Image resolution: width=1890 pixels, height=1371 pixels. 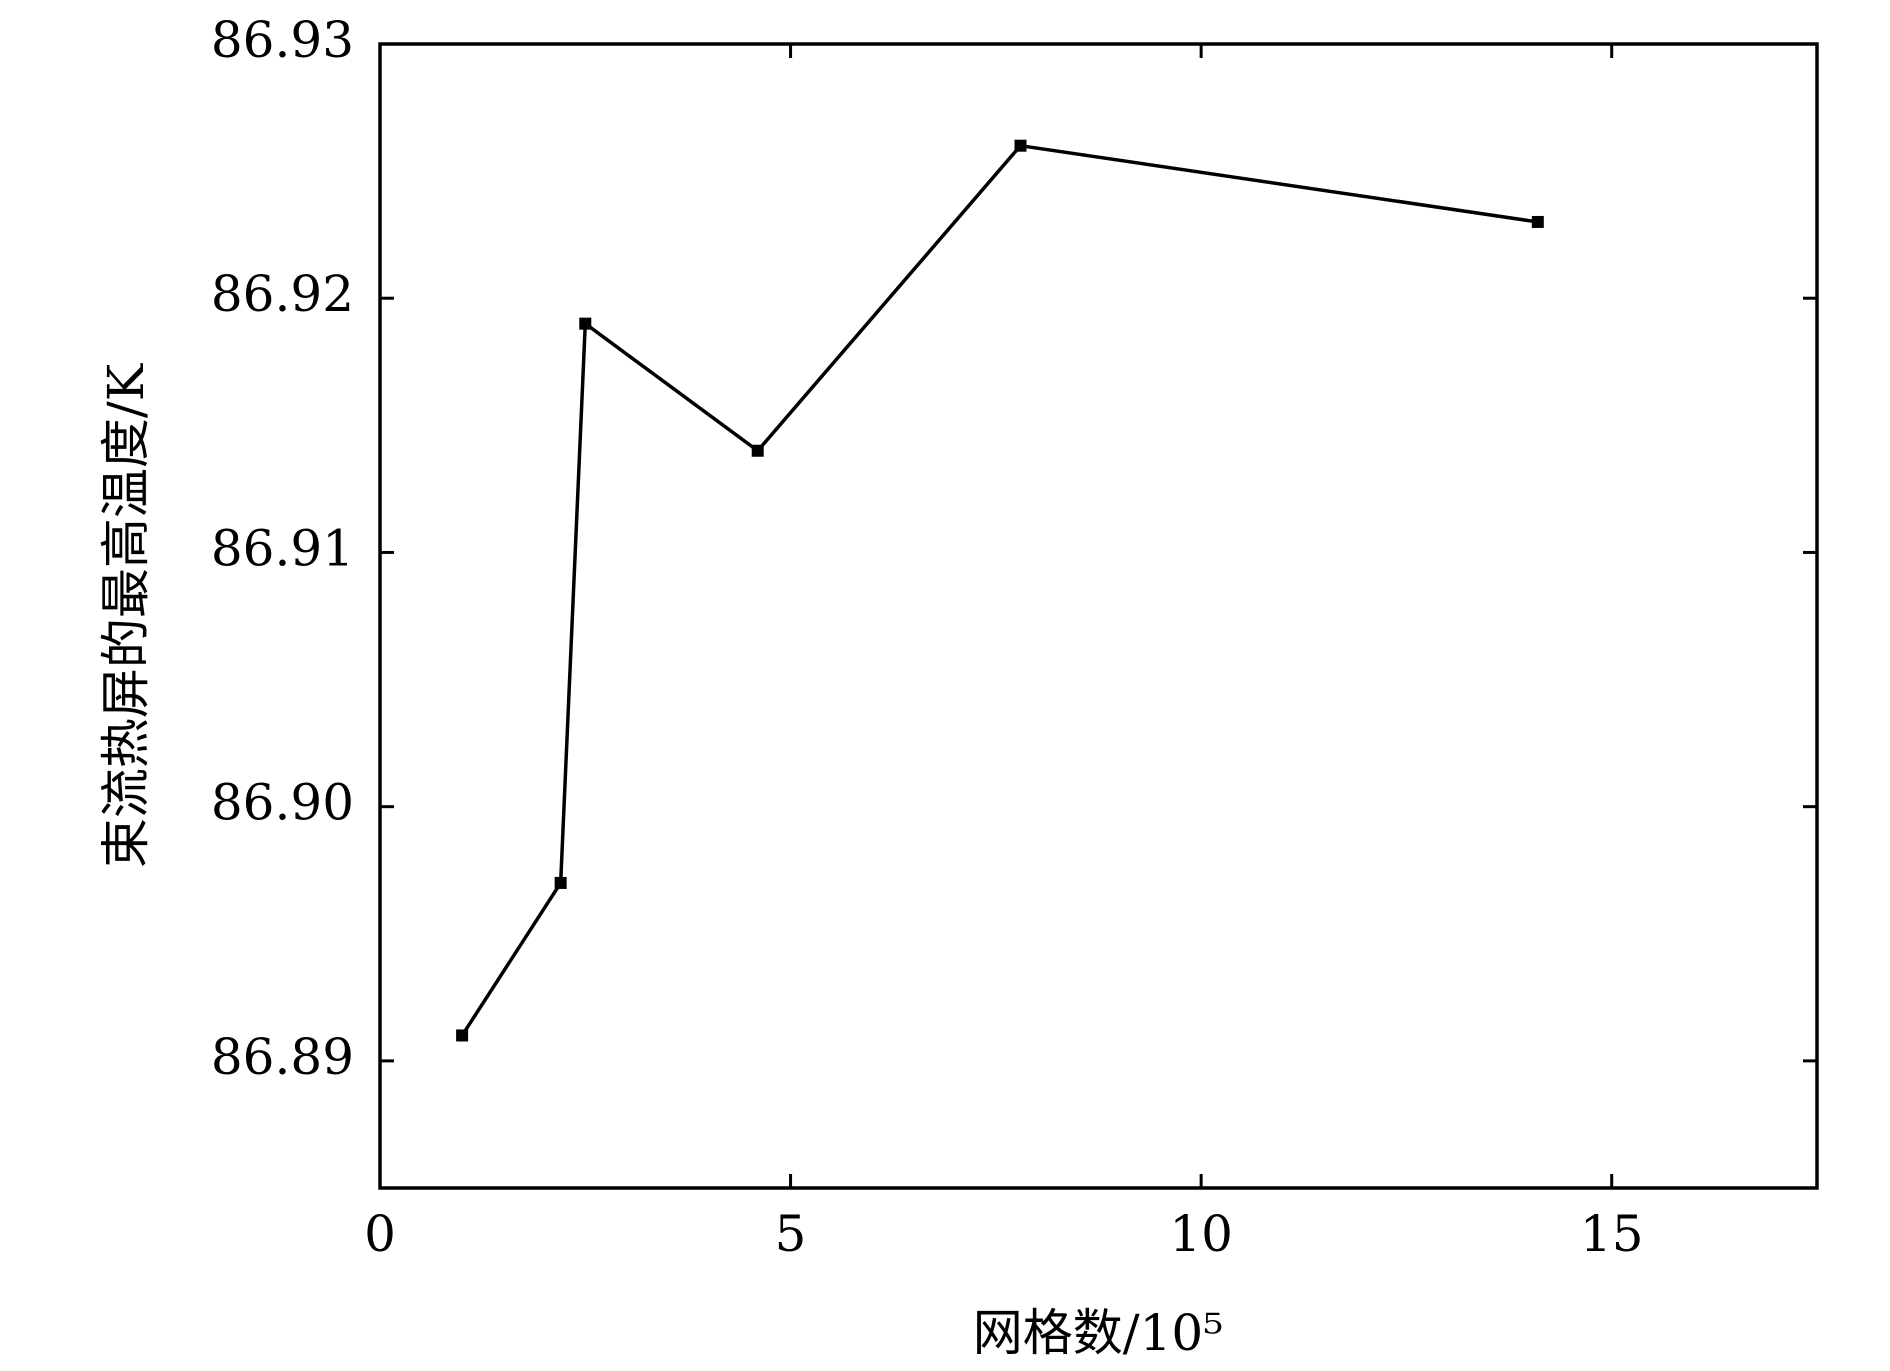 What do you see at coordinates (380, 1234) in the screenshot?
I see `x-tick-label: 0` at bounding box center [380, 1234].